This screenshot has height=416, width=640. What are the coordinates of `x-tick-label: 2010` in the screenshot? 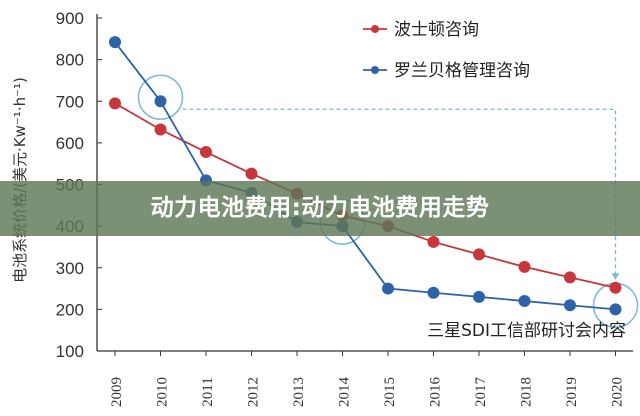 It's located at (163, 392).